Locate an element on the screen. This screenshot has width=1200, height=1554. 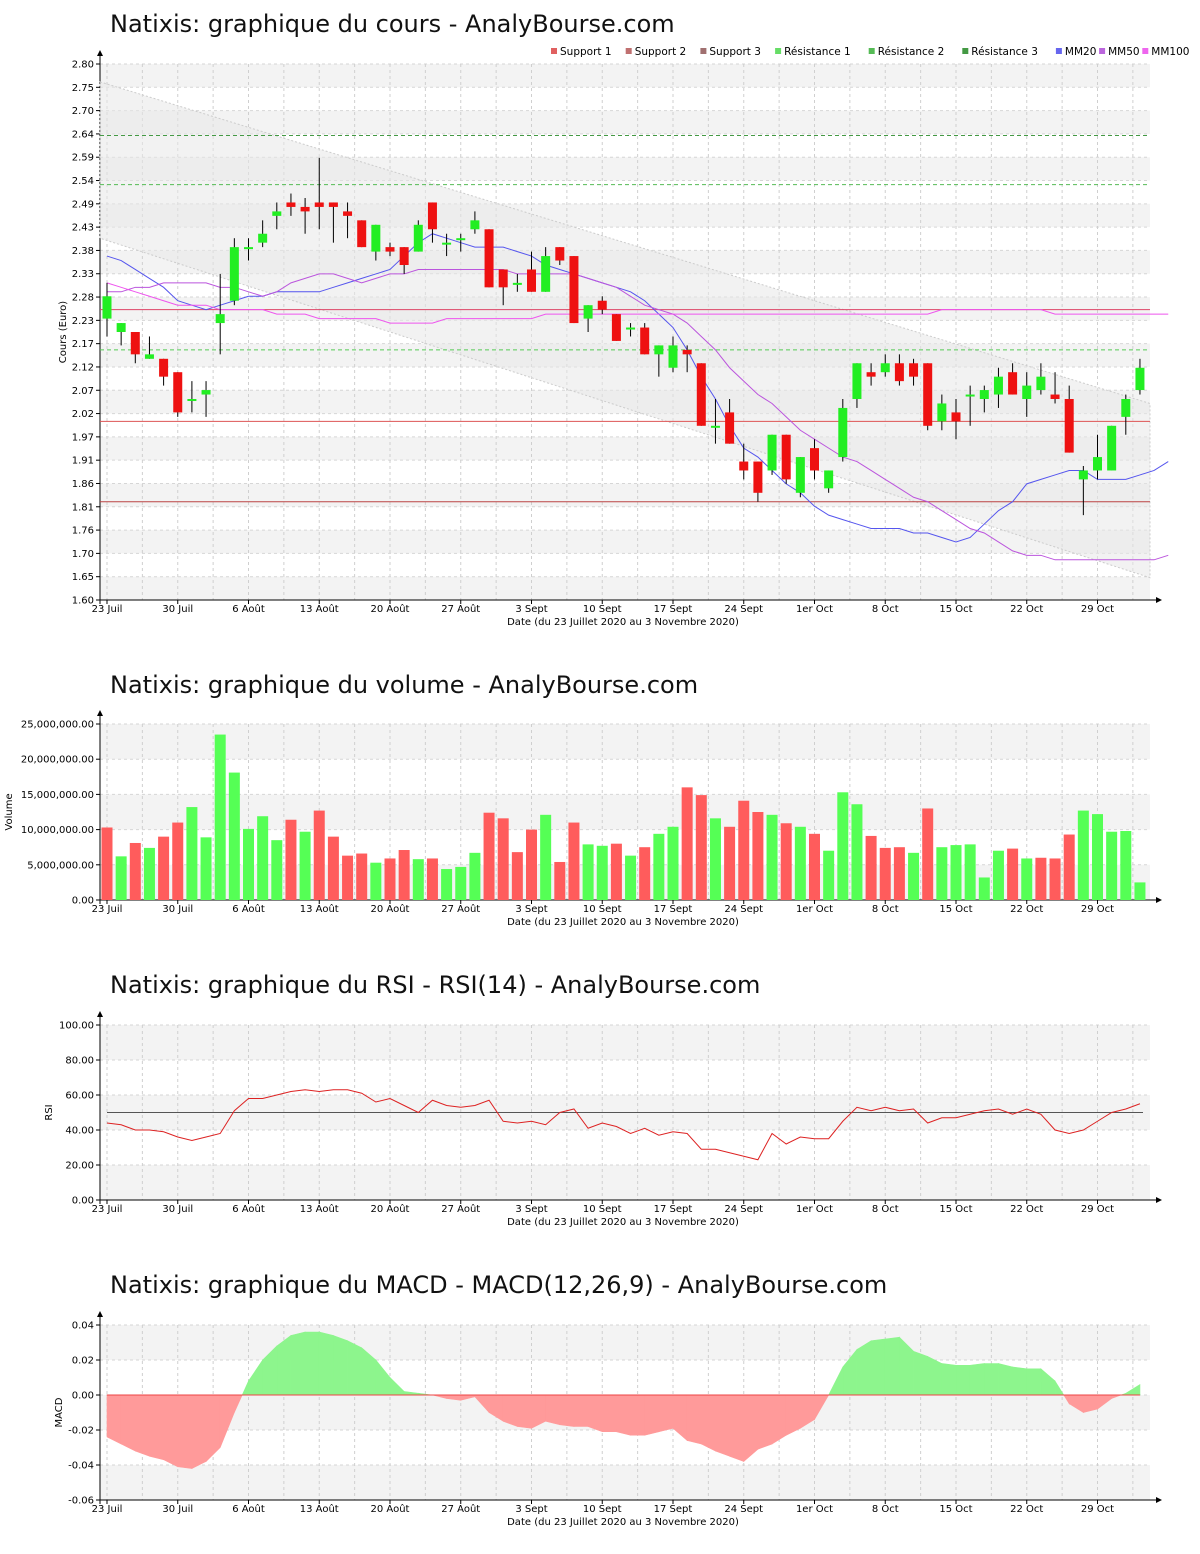
y-tick-label: 25,000,000.00 is located at coordinates (57, 725).